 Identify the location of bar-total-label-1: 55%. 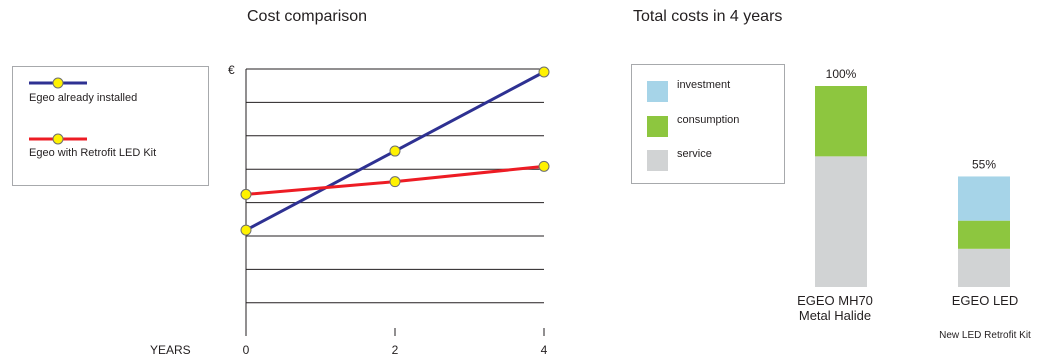
(984, 164).